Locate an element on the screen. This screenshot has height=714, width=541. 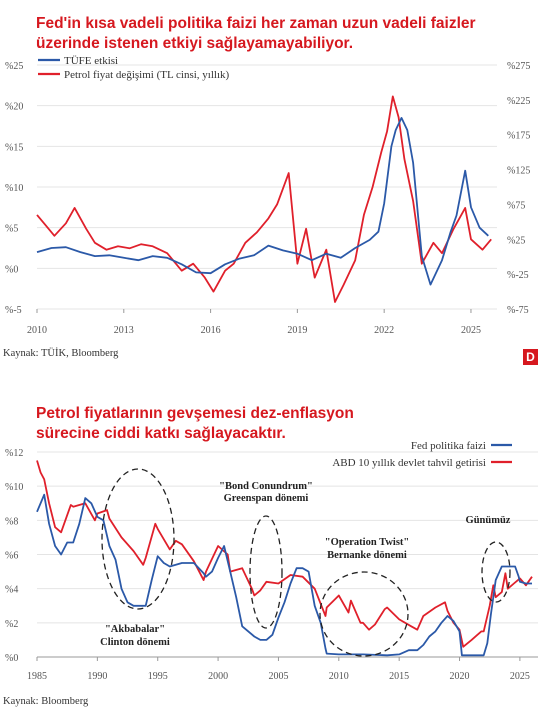
chart2-y-tick: %2 is located at coordinates (11, 624).